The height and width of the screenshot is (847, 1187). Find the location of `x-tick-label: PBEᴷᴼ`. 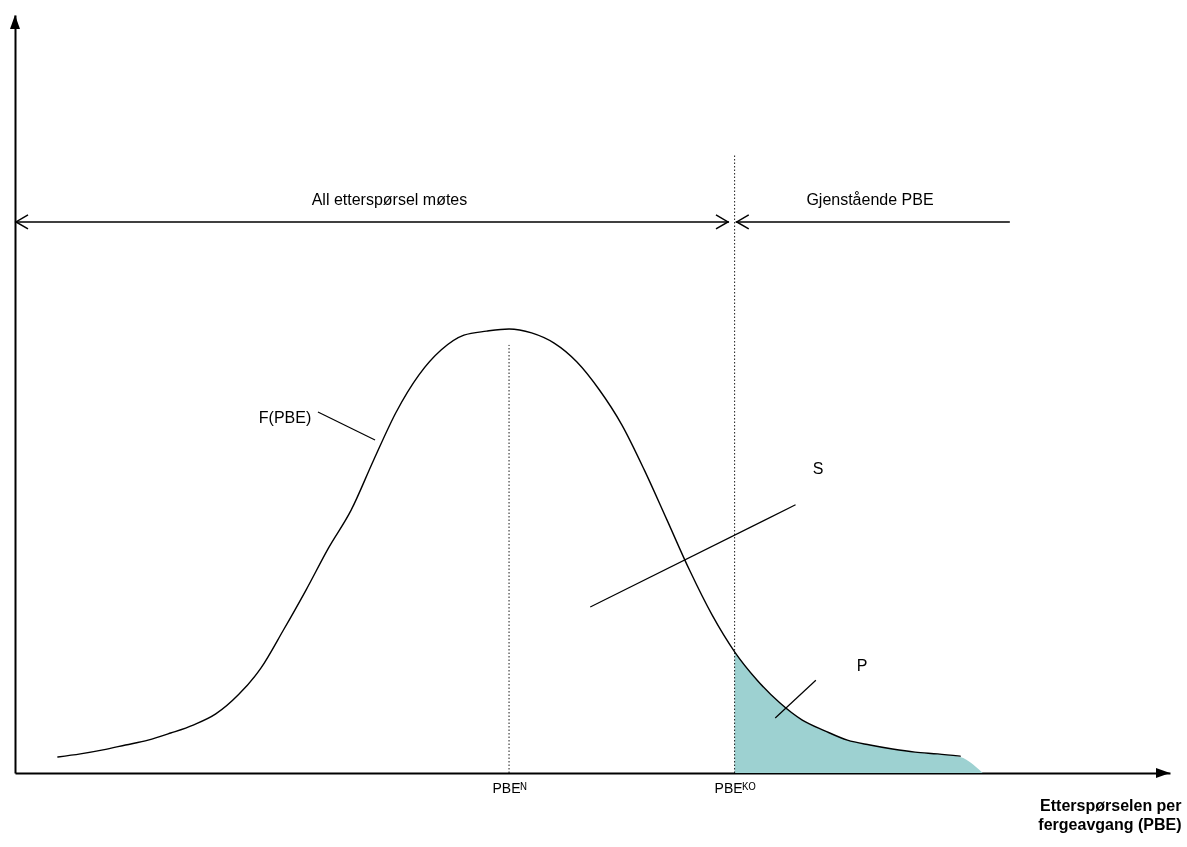

x-tick-label: PBEᴷᴼ is located at coordinates (735, 787).